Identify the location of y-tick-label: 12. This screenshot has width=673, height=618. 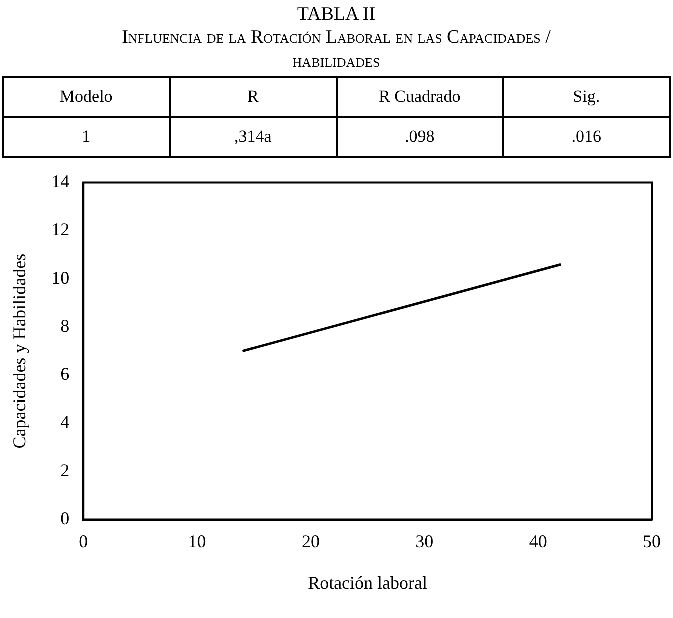
(61, 230).